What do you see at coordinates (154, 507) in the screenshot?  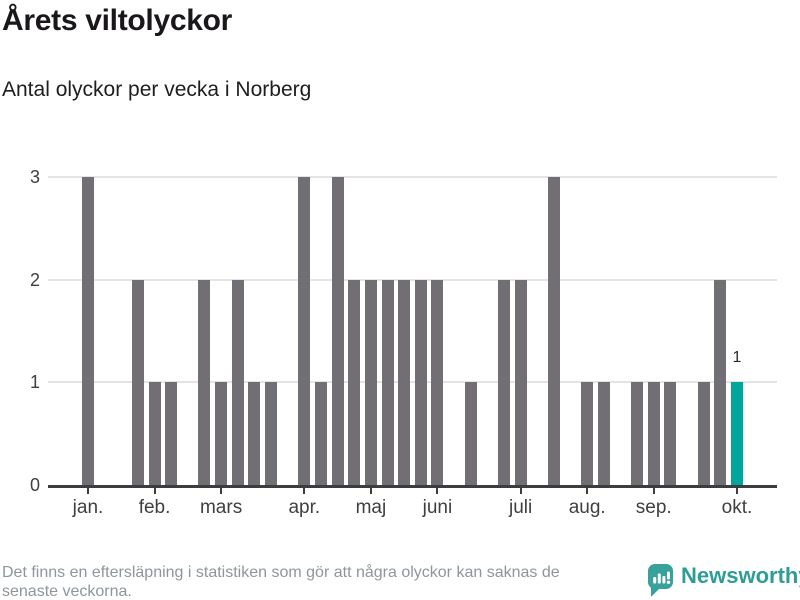 I see `x-tick-label-feb.: feb.` at bounding box center [154, 507].